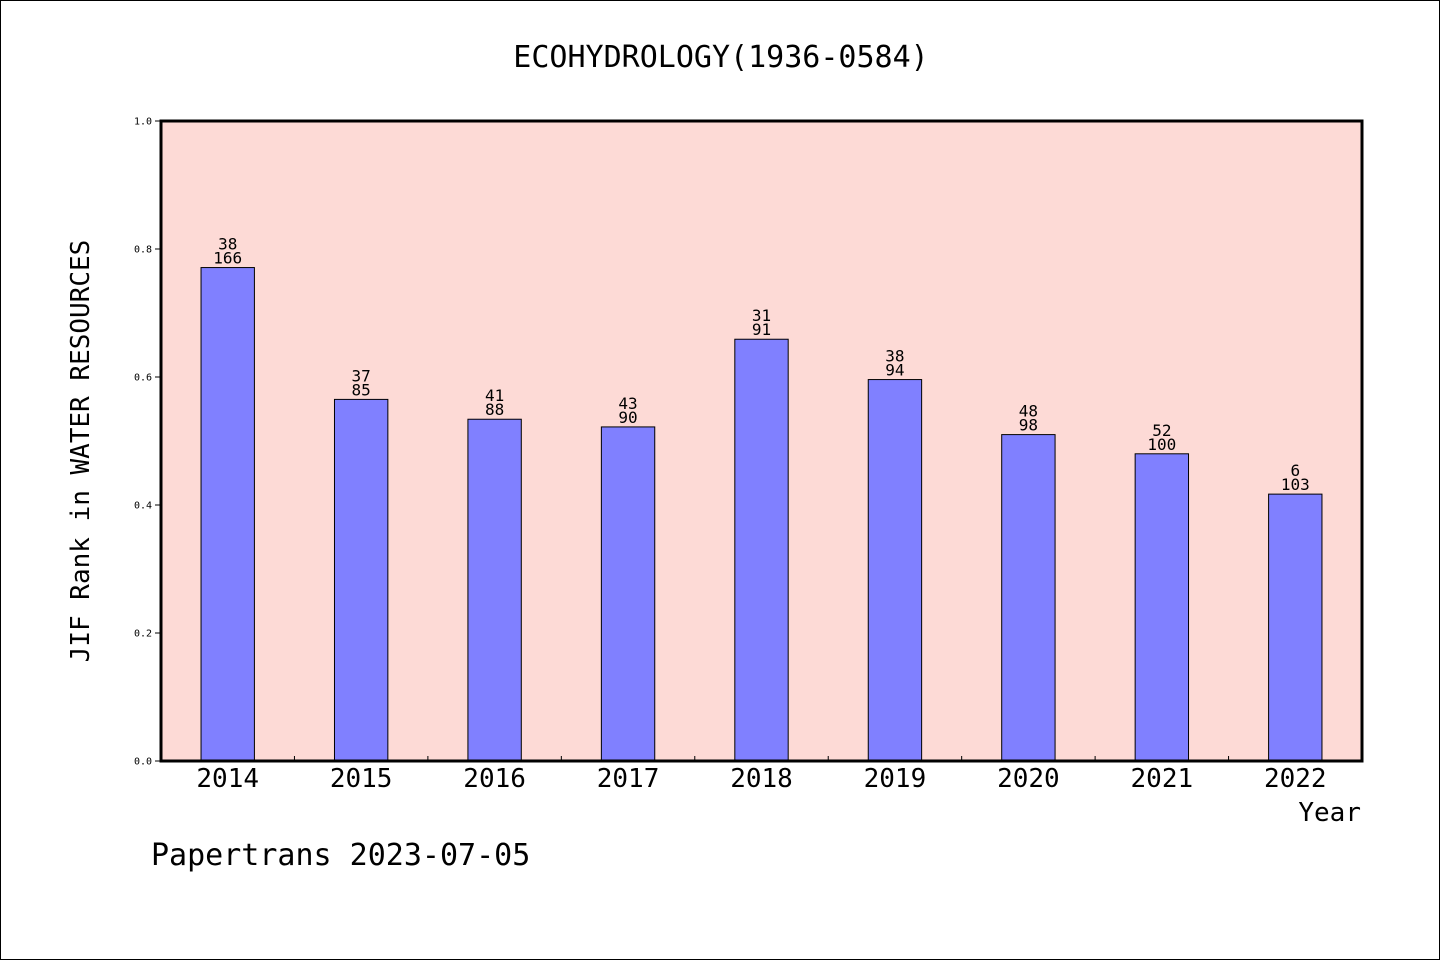 The width and height of the screenshot is (1440, 960). What do you see at coordinates (81, 451) in the screenshot?
I see `y-axis-label: JIF Rank in WATER RESOURCES` at bounding box center [81, 451].